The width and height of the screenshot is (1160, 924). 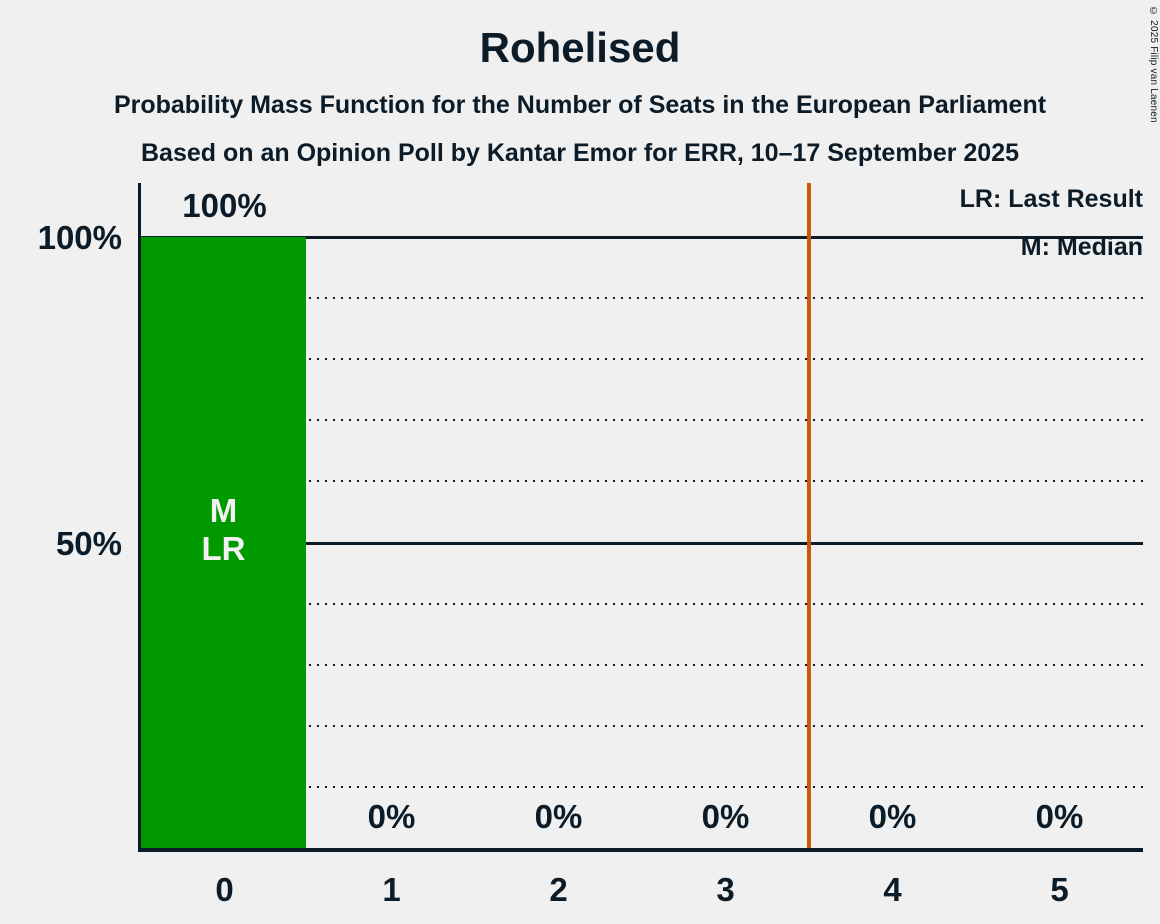 I want to click on y-axis-label-100pct: 100%, so click(x=79, y=237).